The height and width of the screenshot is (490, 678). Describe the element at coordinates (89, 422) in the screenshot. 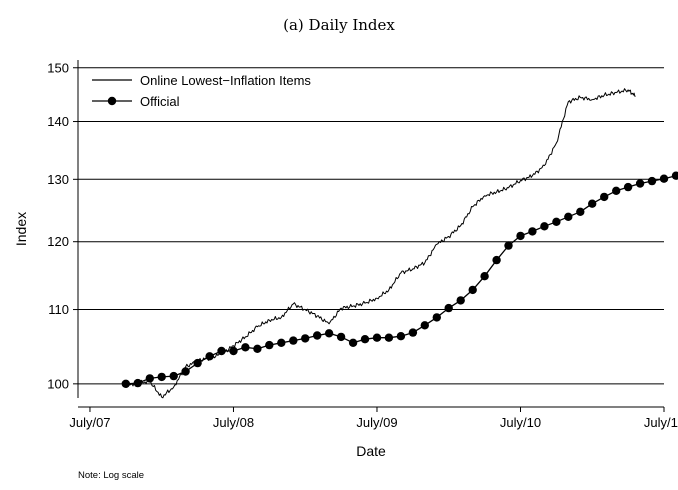

I see `x-tick-label-july-07: July/07` at that location.